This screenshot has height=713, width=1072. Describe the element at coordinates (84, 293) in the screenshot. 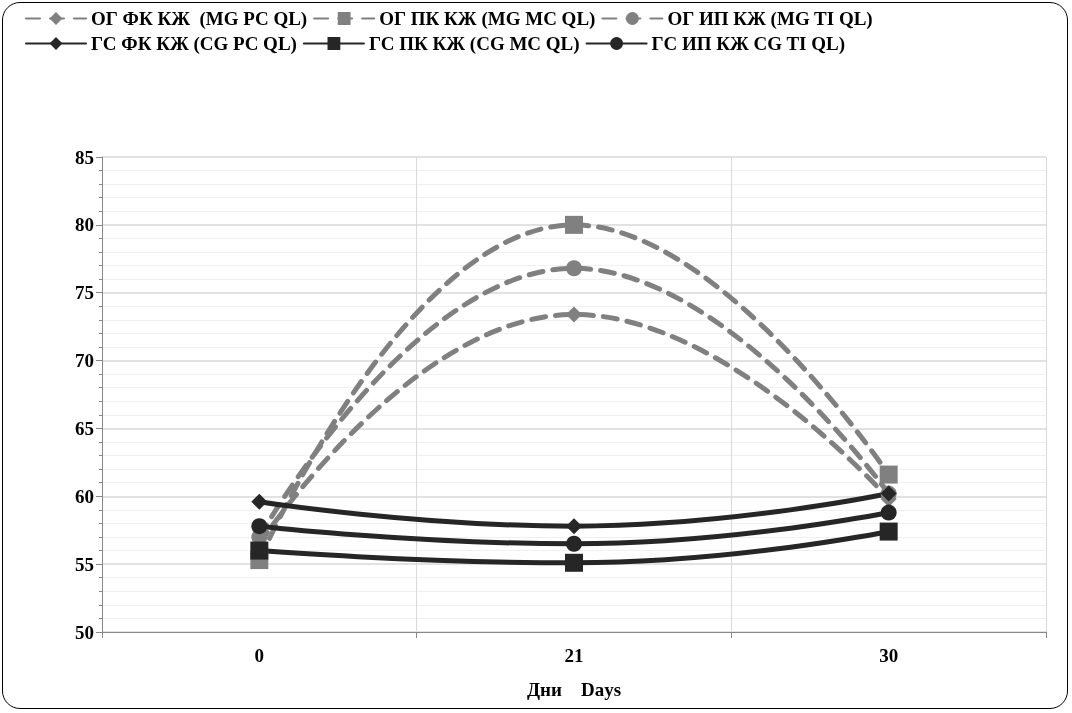

I see `y-tick-label: 75` at that location.